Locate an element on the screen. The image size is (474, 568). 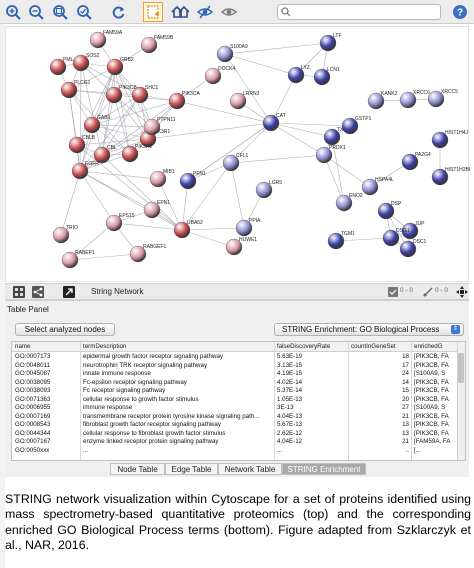
network-node-shc1: SHC1 is located at coordinates (145, 94).